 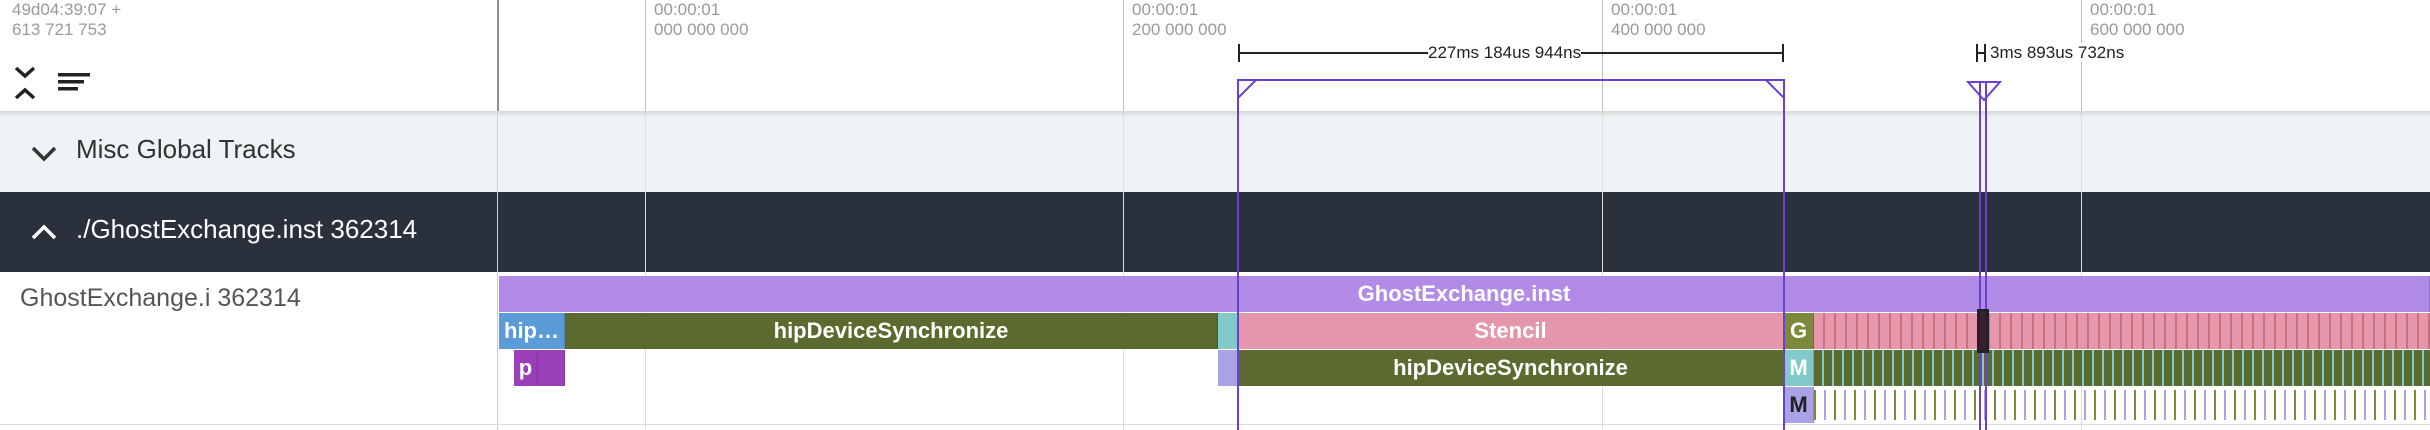 I want to click on slice-small-teal, so click(x=1228, y=331).